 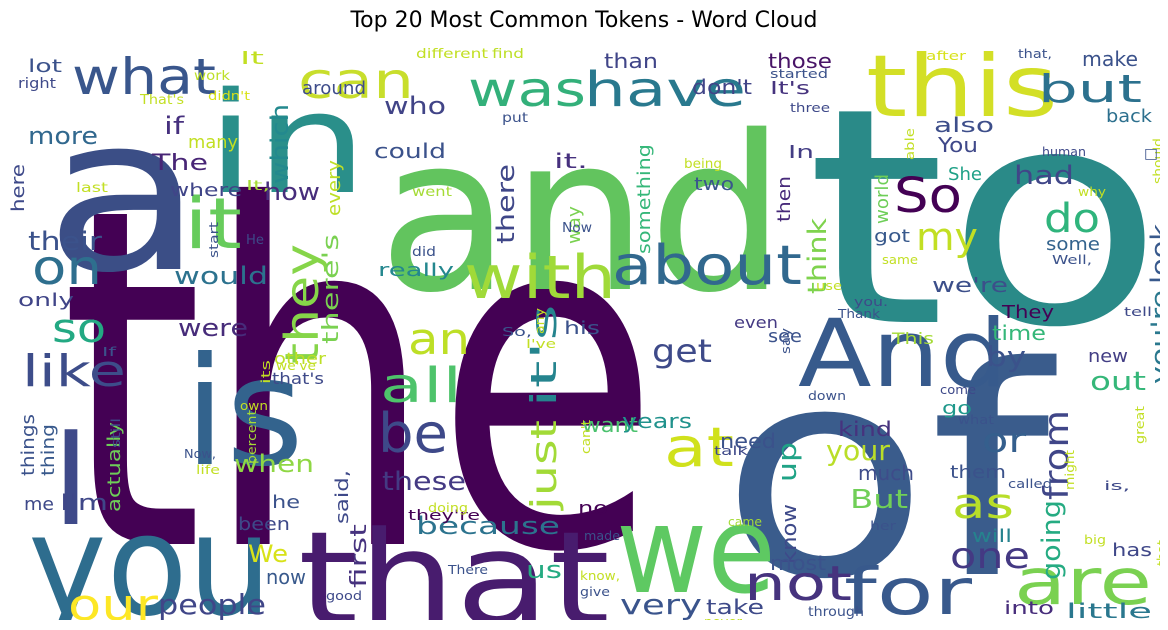 I want to click on word-his: his, so click(x=582, y=328).